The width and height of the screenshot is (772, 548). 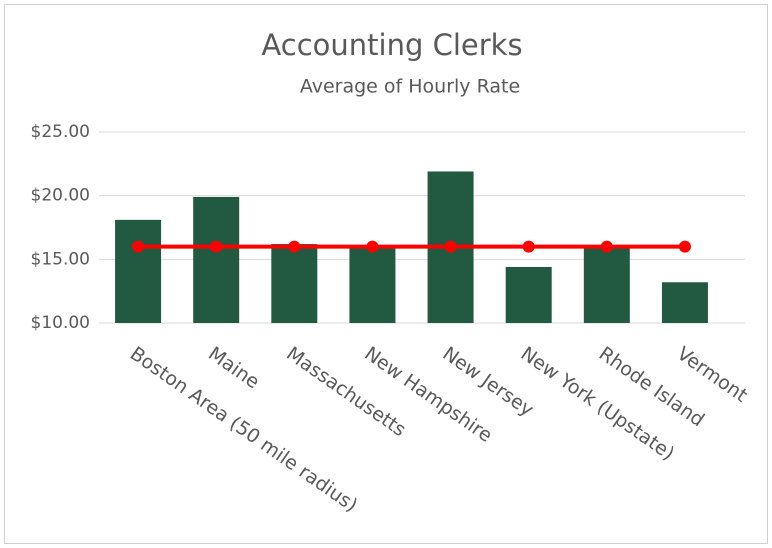 What do you see at coordinates (410, 87) in the screenshot?
I see `chart-subtitle: Average of Hourly Rate` at bounding box center [410, 87].